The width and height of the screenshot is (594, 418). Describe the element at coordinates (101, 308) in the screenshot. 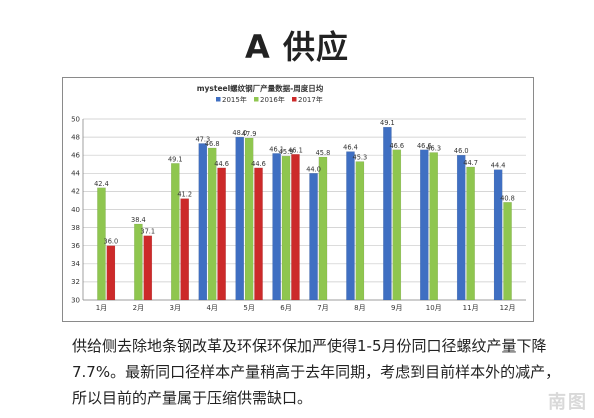

I see `x-tick-label: 1月` at that location.